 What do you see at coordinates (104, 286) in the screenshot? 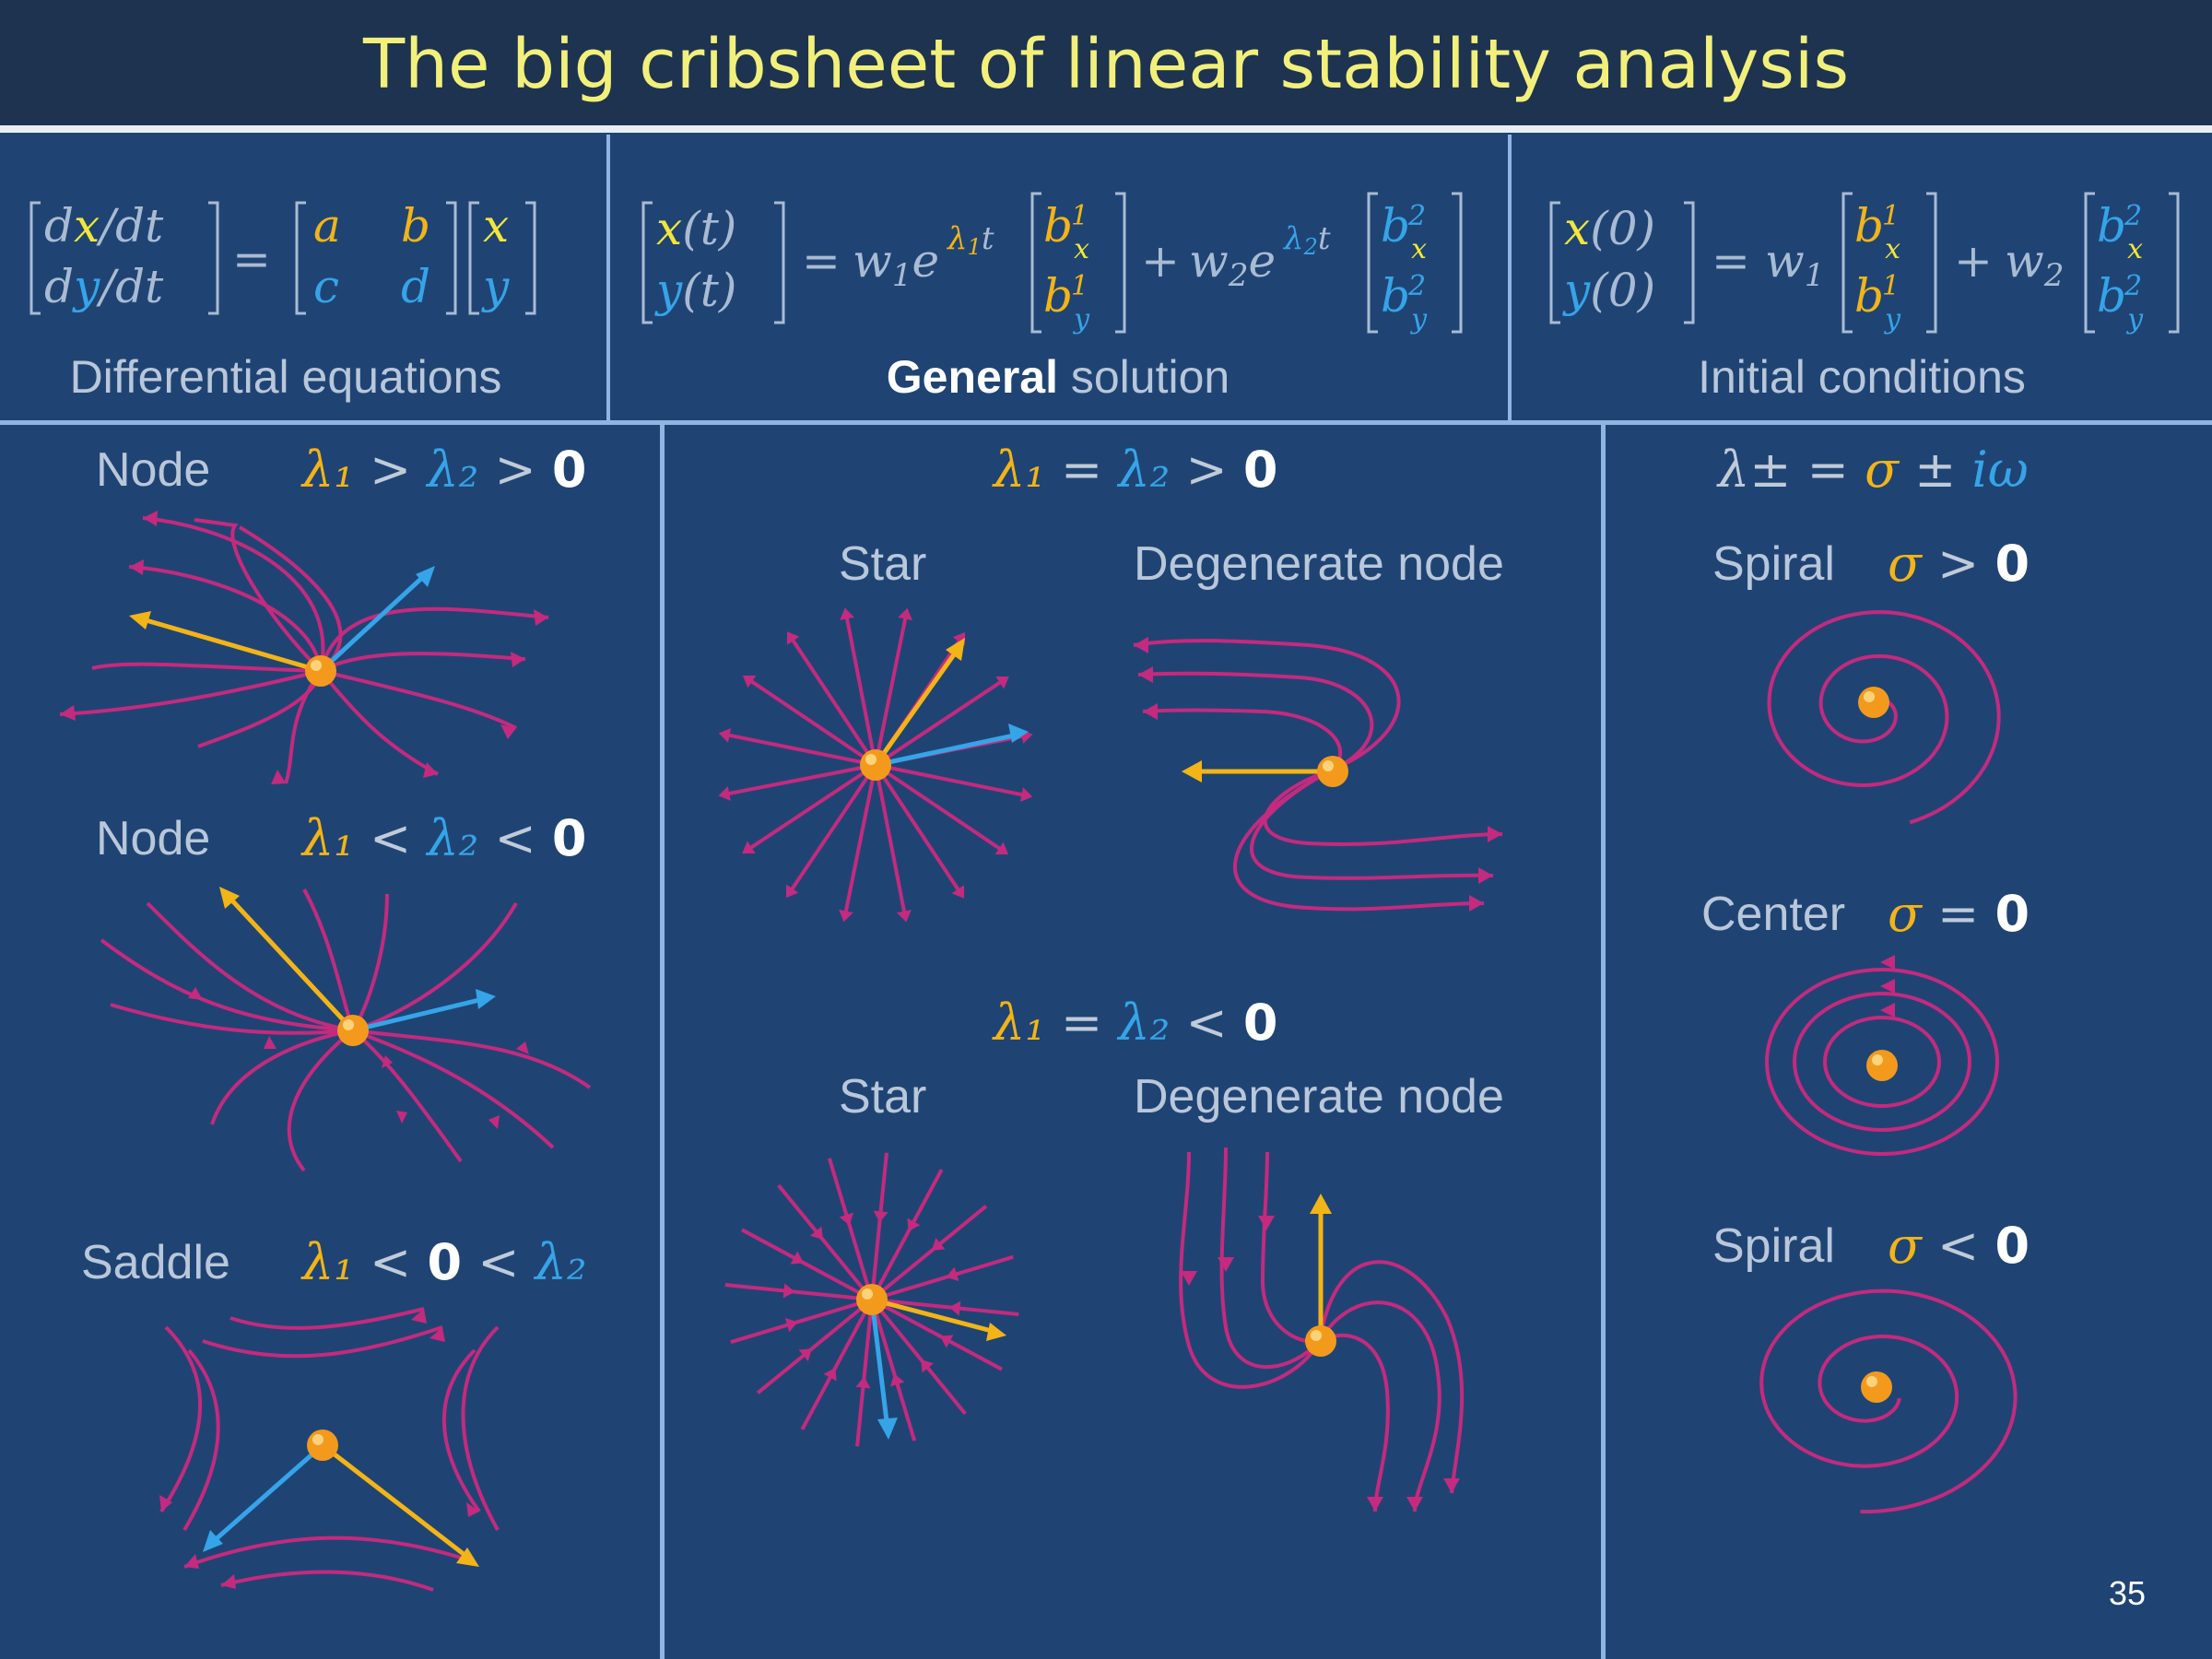
I see `svg-text: dy/dt` at bounding box center [104, 286].